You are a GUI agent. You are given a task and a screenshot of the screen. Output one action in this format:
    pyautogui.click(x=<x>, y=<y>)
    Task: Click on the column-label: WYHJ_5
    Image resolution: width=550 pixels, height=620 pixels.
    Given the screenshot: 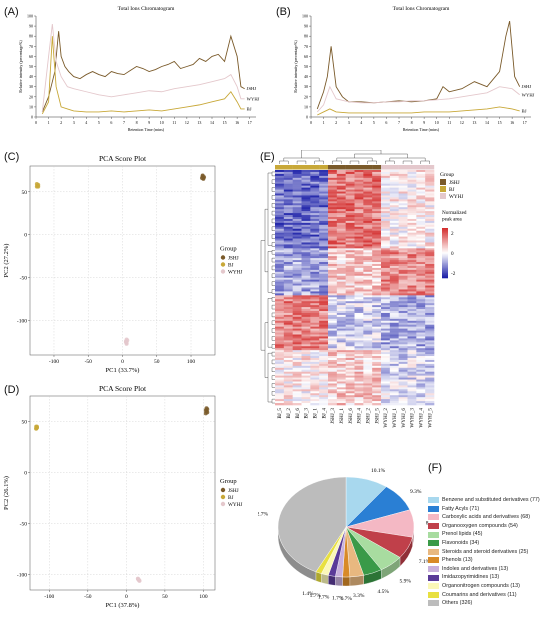 What is the action you would take?
    pyautogui.click(x=430, y=418)
    